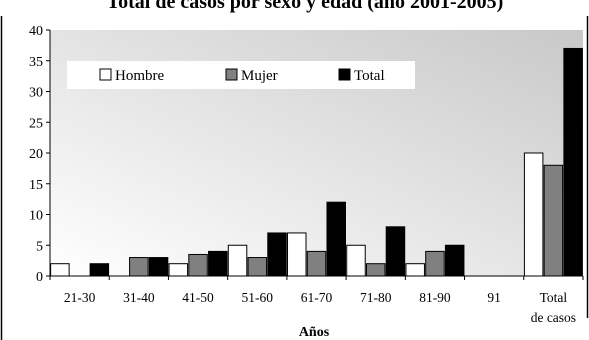  I want to click on x-tick-label: 61-70, so click(317, 297).